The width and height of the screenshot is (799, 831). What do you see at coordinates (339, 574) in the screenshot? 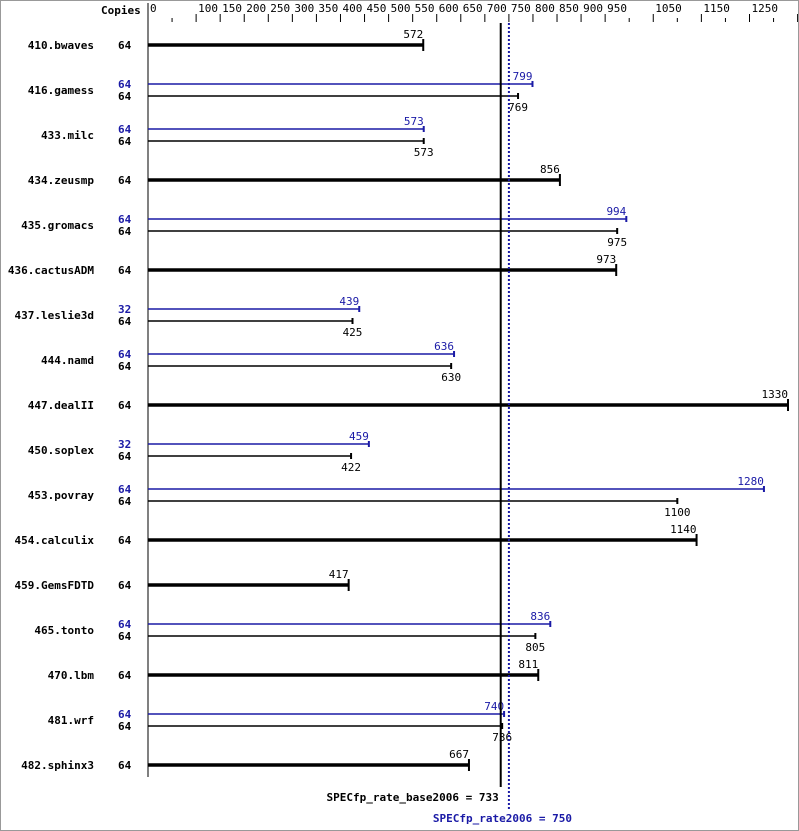
I see `base-value-label: 417` at bounding box center [339, 574].